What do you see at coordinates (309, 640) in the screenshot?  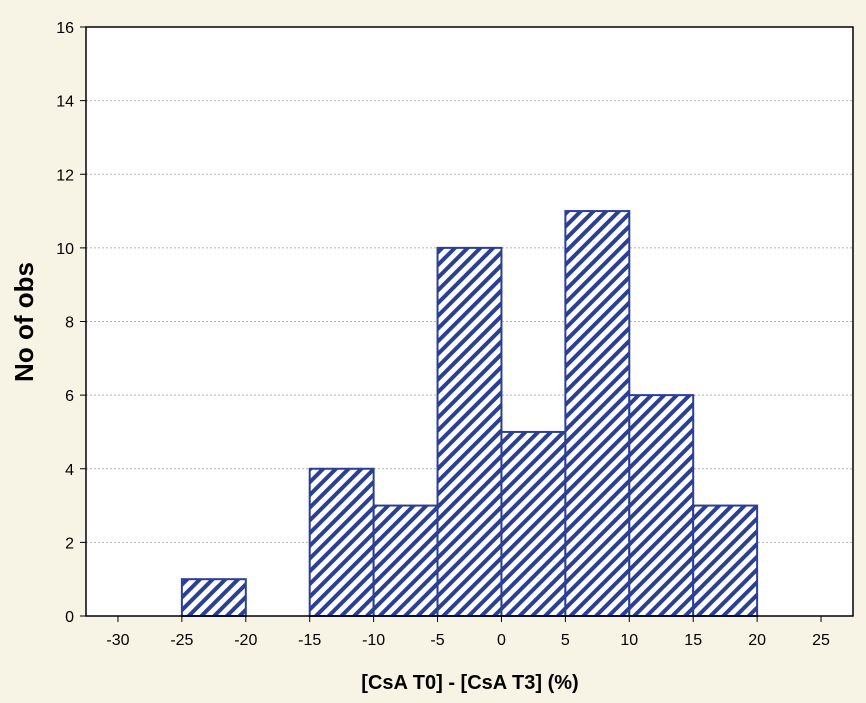 I see `x-tick-label: -15` at bounding box center [309, 640].